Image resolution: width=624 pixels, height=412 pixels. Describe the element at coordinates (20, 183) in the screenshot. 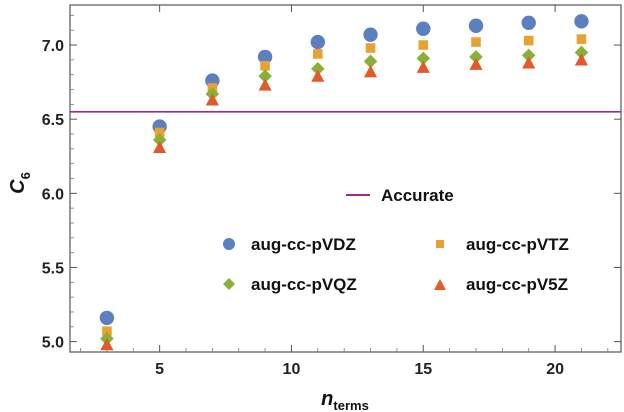

I see `y-axis-title: C6` at that location.